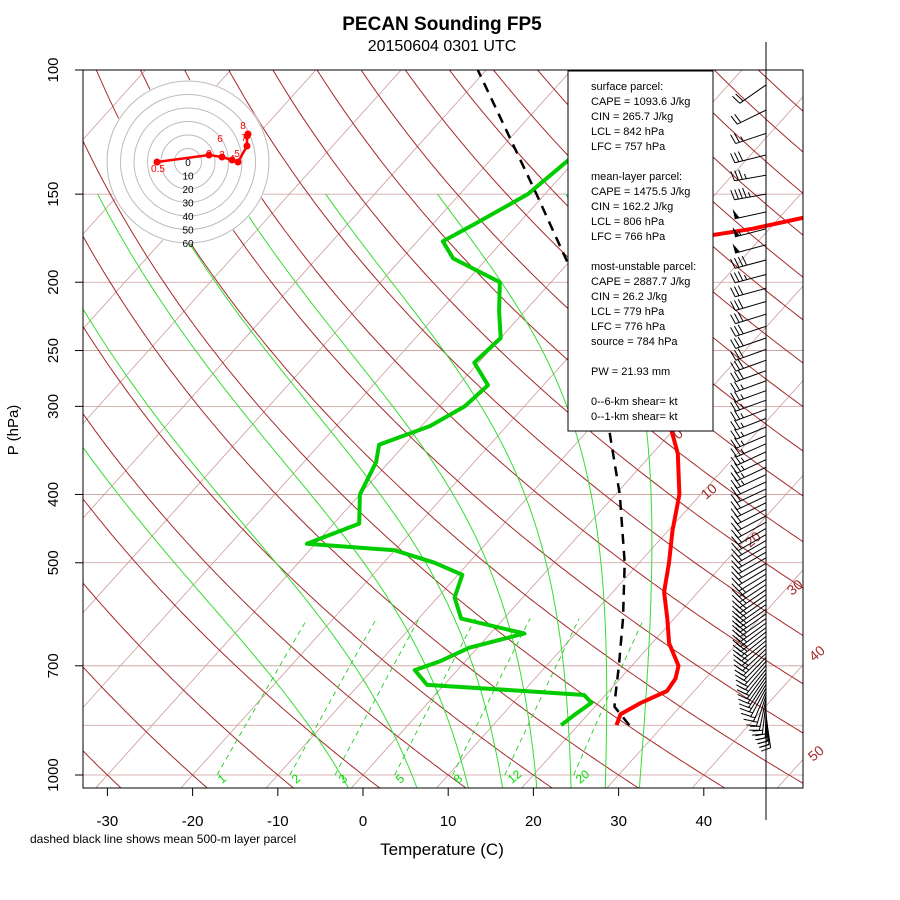  Describe the element at coordinates (53, 194) in the screenshot. I see `y-tick-label: 150` at that location.